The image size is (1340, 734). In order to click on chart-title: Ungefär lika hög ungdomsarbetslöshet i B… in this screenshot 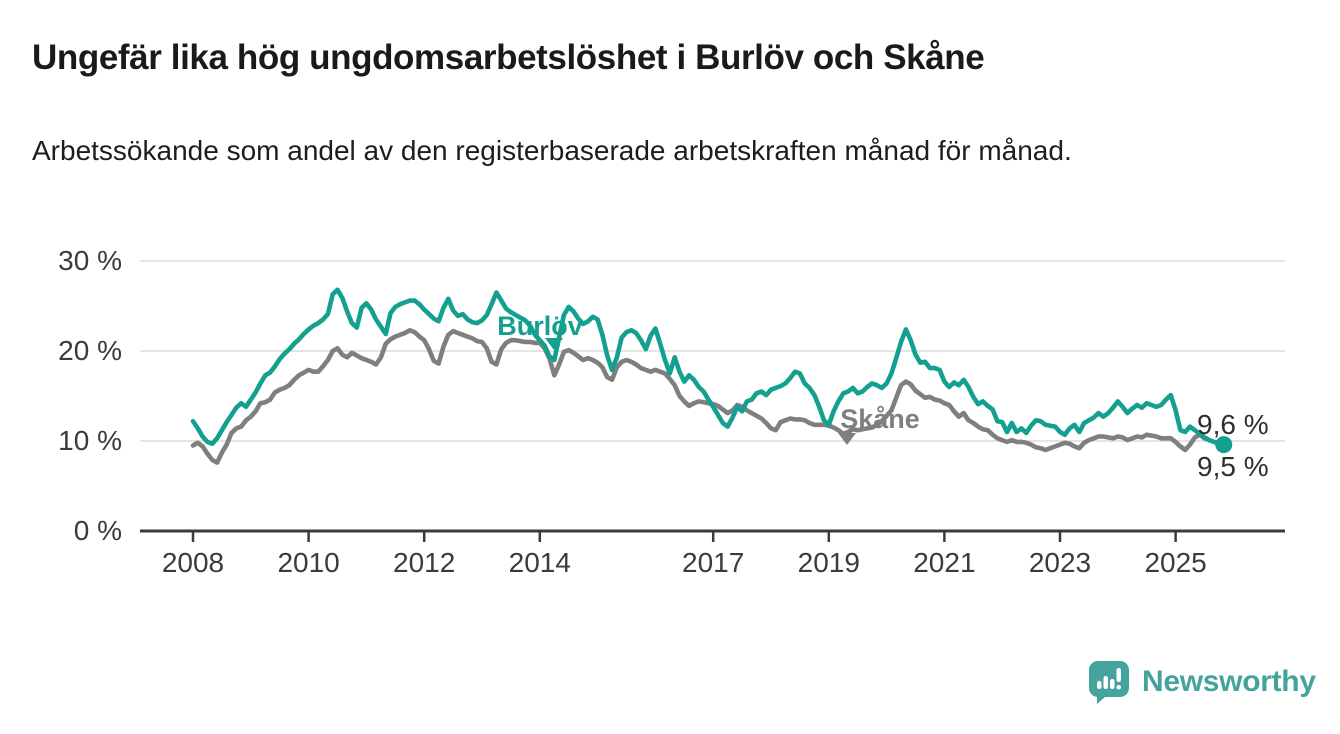, I will do `click(508, 57)`.